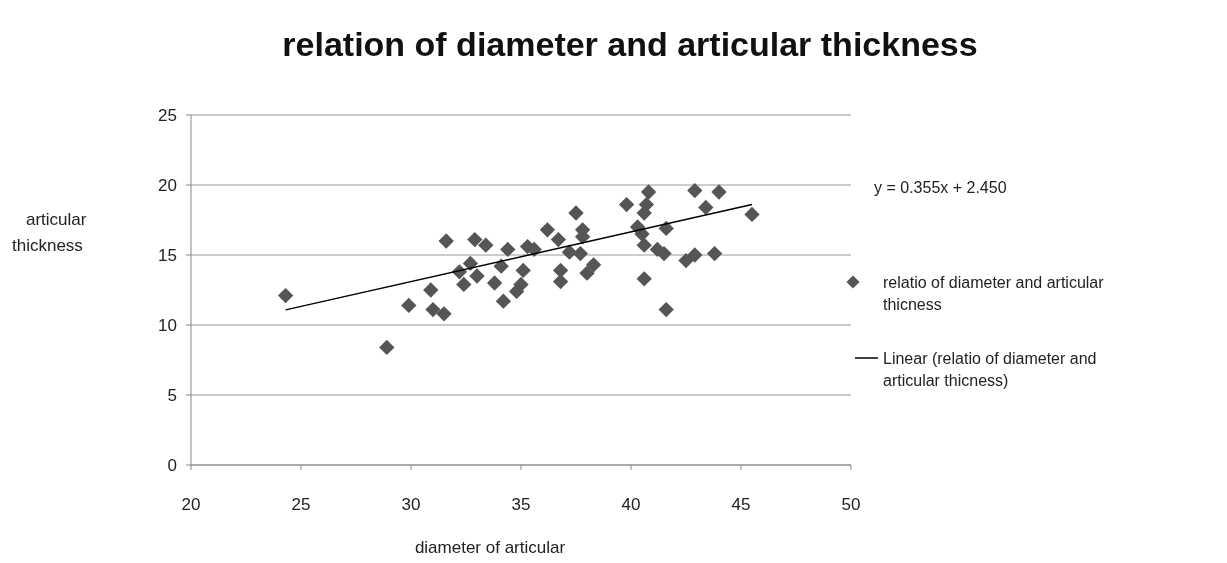 The image size is (1227, 563). Describe the element at coordinates (172, 395) in the screenshot. I see `y-tick-label: 5` at that location.